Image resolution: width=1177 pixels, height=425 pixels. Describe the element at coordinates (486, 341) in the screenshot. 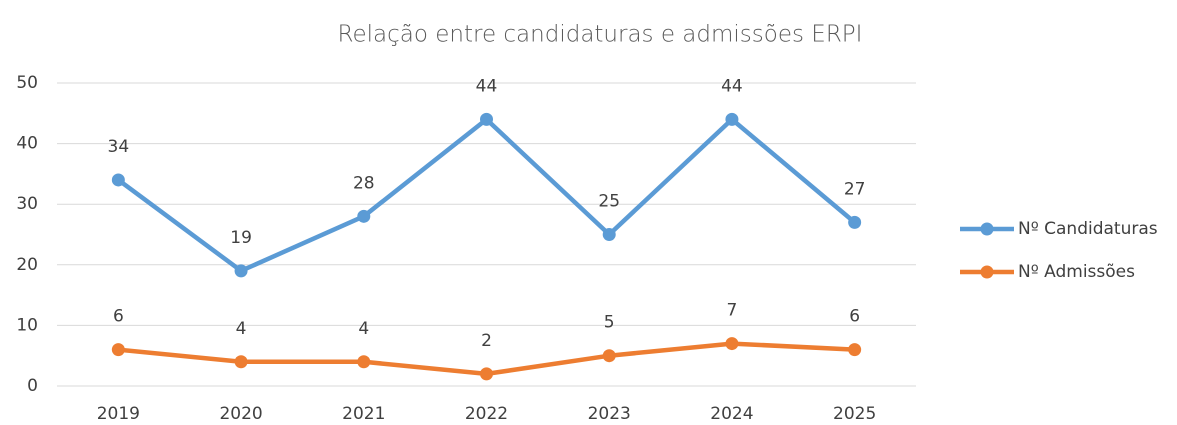

I see `data-label: 2` at that location.